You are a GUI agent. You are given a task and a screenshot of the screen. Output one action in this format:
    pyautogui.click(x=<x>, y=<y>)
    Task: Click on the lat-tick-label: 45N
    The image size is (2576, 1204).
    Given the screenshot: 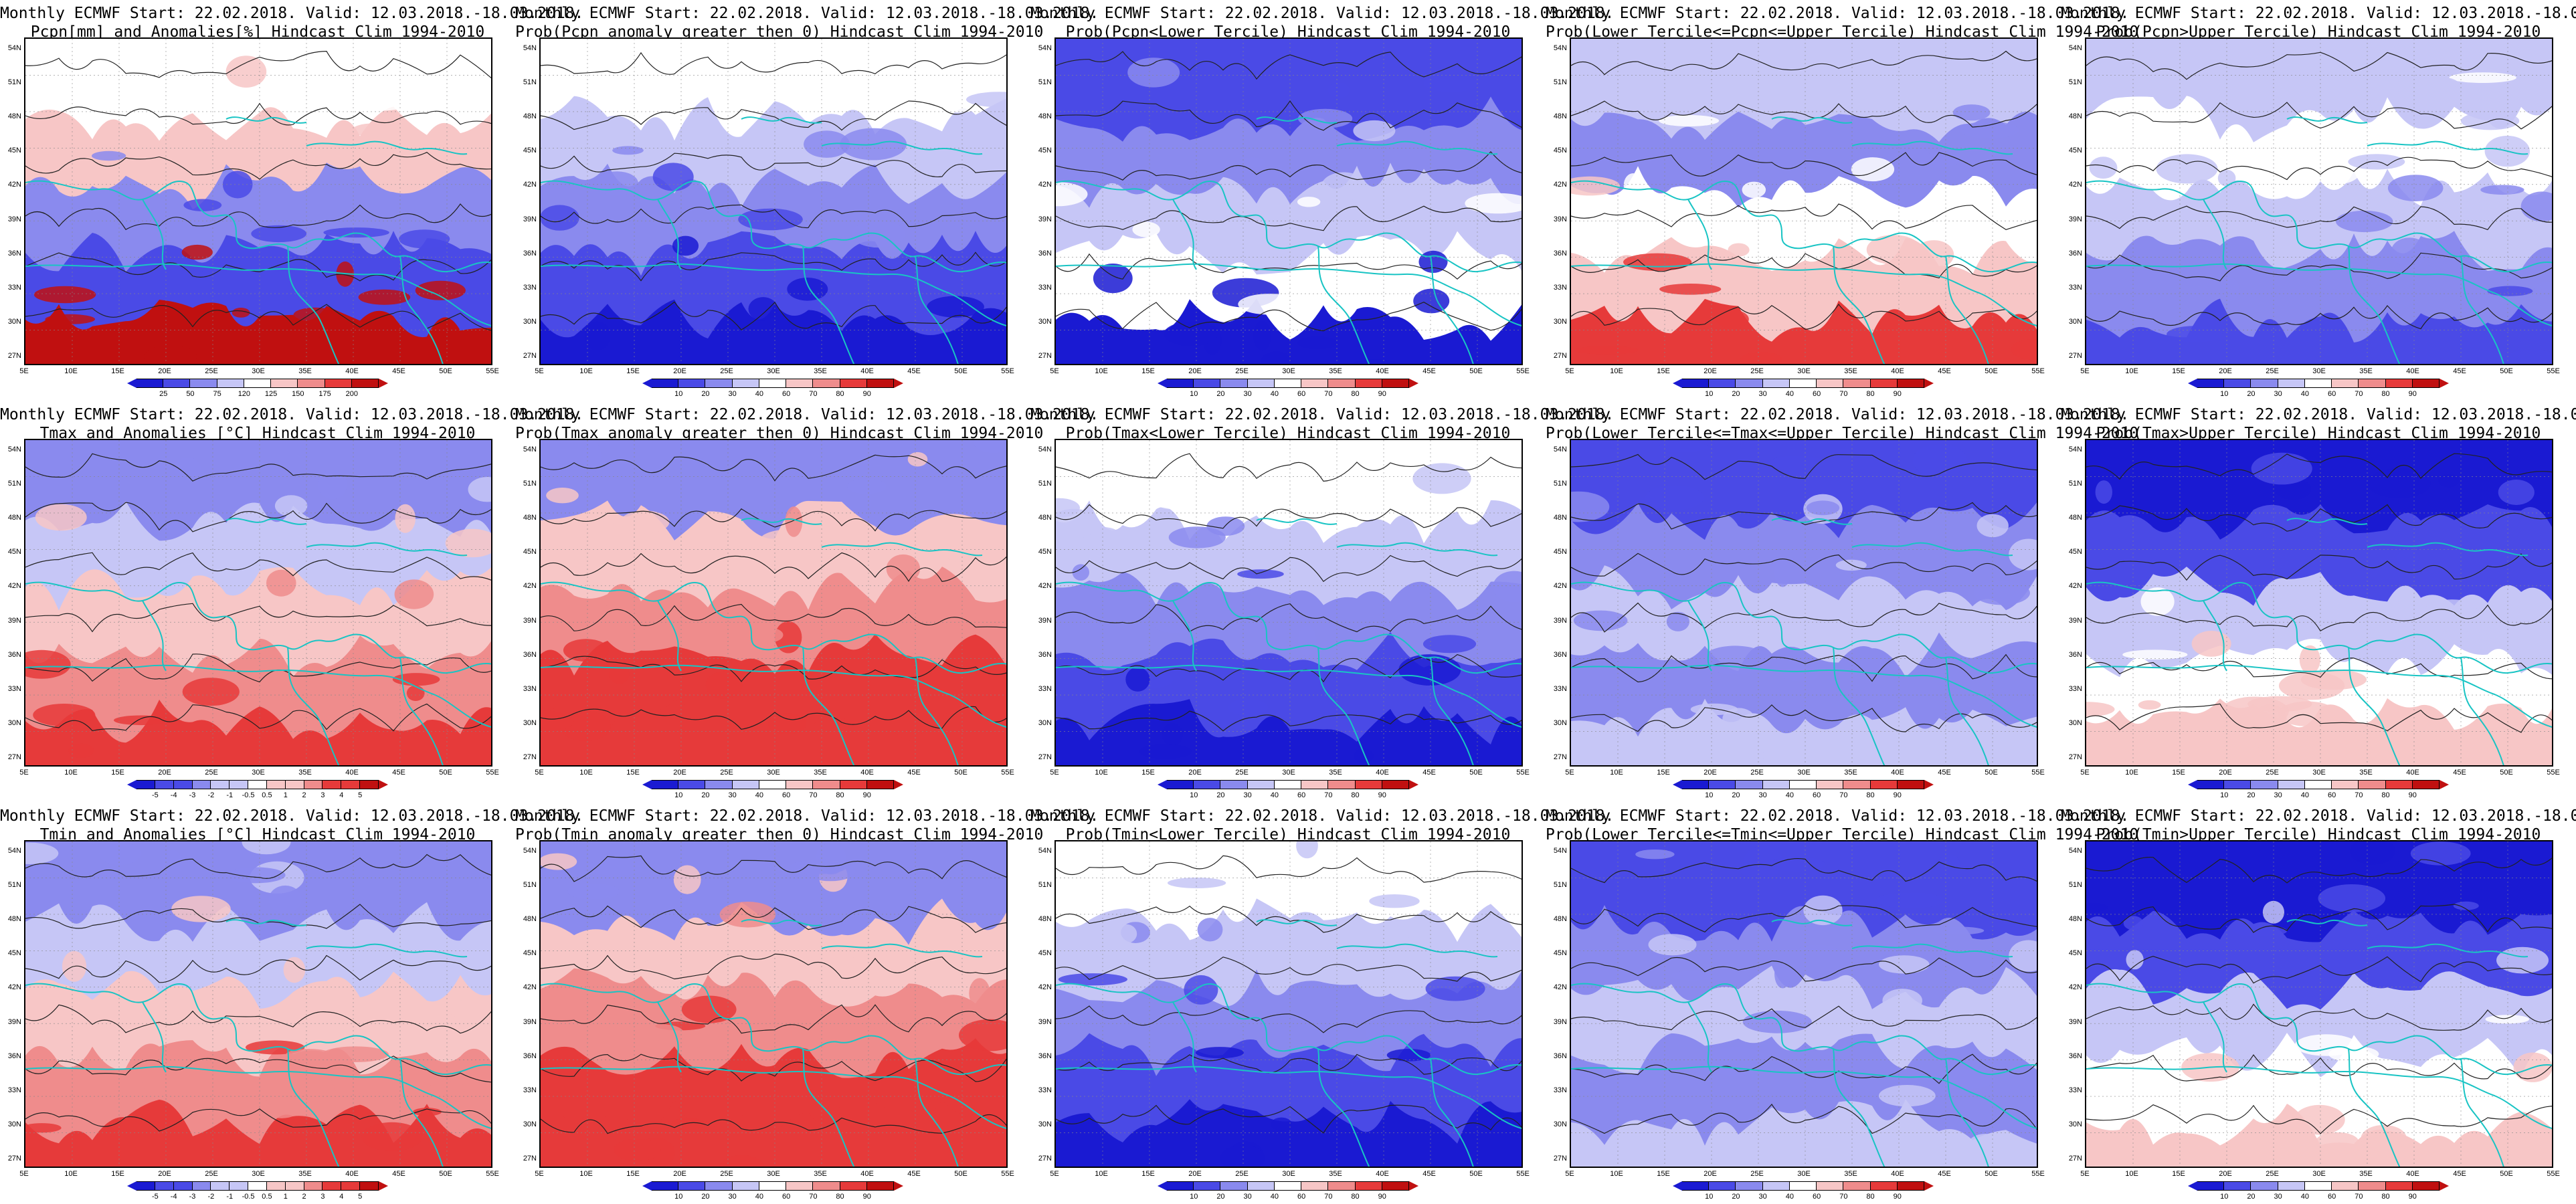 What is the action you would take?
    pyautogui.click(x=1560, y=150)
    